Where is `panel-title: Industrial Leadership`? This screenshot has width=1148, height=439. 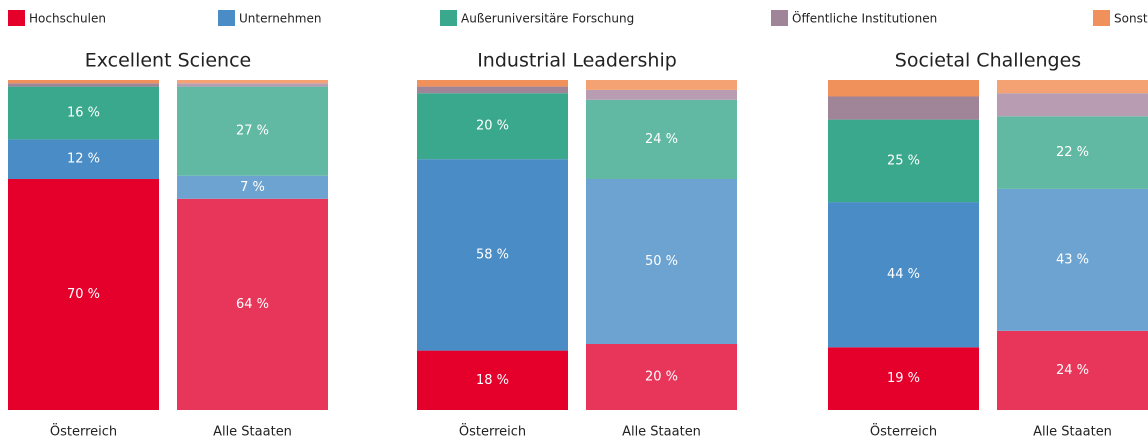 panel-title: Industrial Leadership is located at coordinates (577, 61).